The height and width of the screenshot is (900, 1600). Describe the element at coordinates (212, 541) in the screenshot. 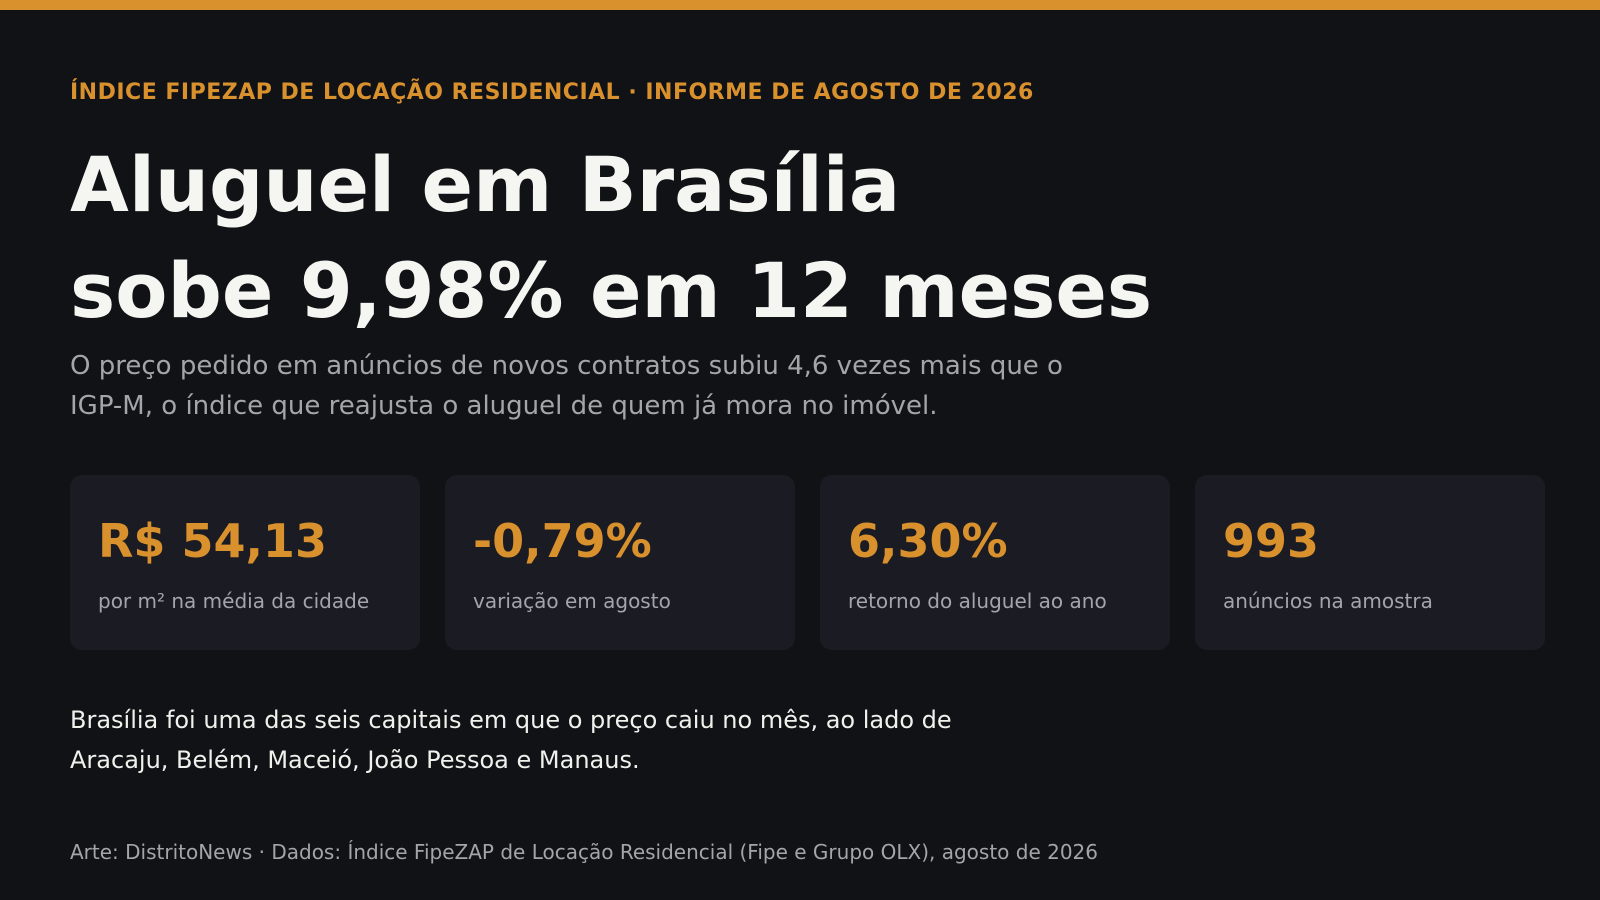

I see `stat-value: R$ 54,13` at that location.